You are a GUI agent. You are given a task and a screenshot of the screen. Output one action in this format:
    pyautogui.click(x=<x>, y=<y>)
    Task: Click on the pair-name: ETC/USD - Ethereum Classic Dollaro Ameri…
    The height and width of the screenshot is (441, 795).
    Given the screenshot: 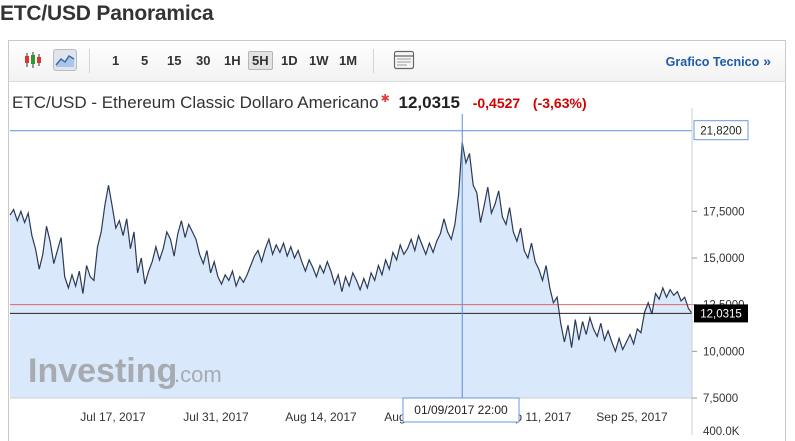 What is the action you would take?
    pyautogui.click(x=195, y=102)
    